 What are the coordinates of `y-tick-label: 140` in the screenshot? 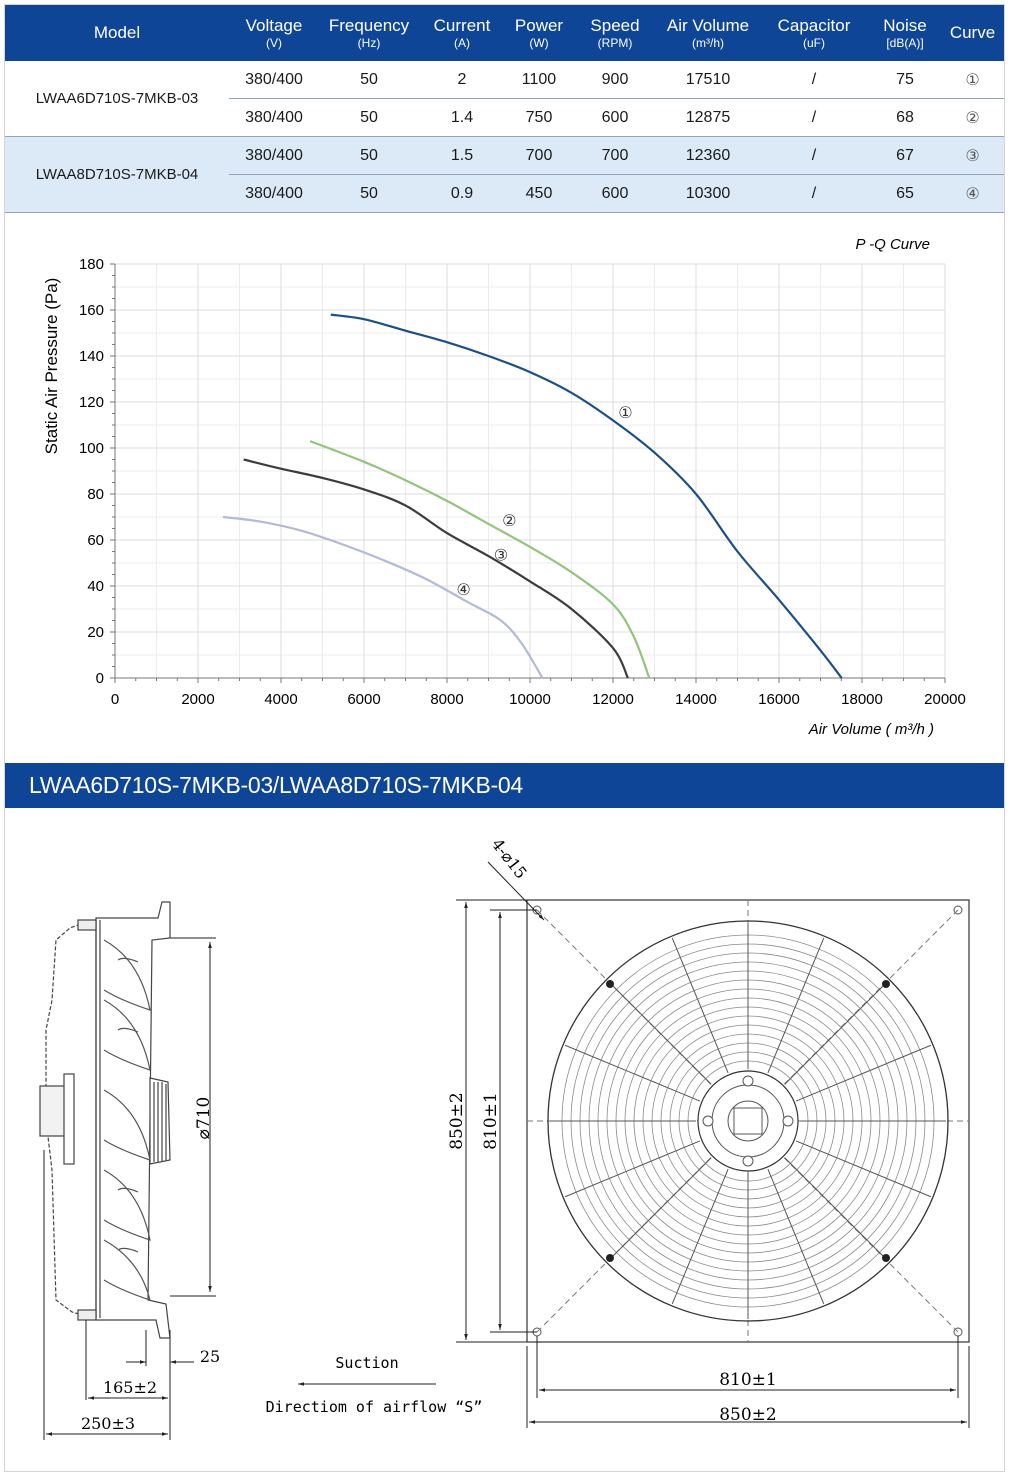 It's located at (91, 356).